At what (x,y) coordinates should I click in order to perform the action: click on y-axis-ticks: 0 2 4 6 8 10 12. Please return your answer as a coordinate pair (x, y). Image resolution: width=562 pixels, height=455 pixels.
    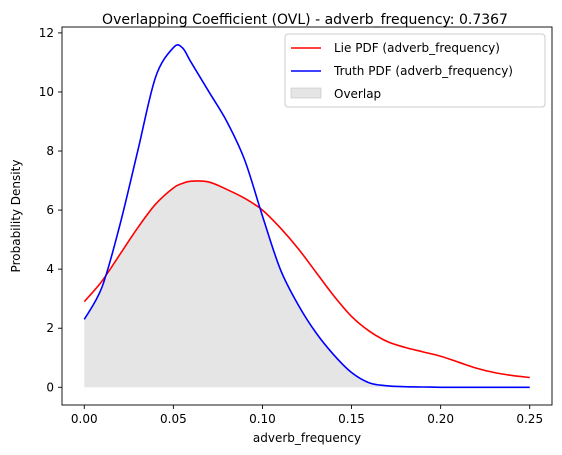
    Looking at the image, I should click on (50, 210).